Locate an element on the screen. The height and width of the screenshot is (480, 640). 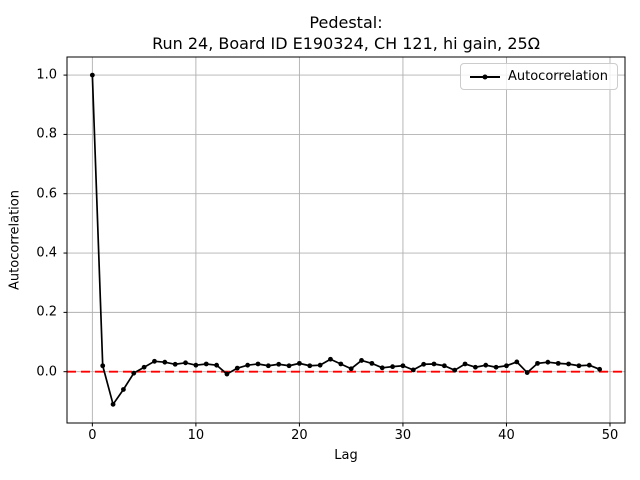
x-tick-label: 50 is located at coordinates (610, 435).